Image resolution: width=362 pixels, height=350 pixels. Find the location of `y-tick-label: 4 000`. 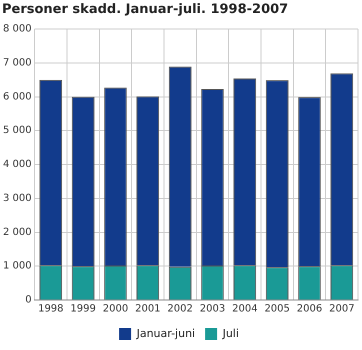

y-tick-label: 4 000 is located at coordinates (17, 164).